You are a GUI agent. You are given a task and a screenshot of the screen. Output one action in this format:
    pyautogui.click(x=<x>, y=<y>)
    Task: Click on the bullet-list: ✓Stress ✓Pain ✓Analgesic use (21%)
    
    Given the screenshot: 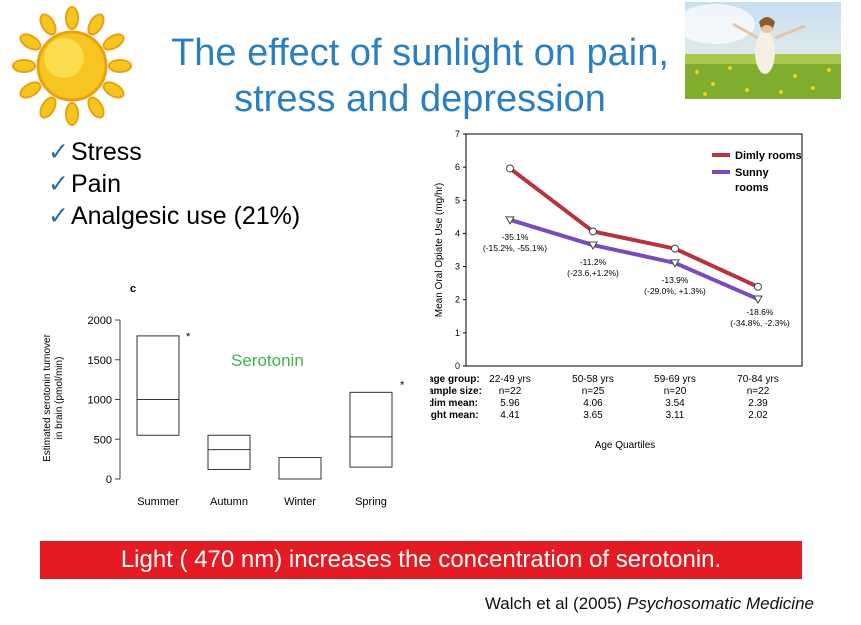 What is the action you would take?
    pyautogui.click(x=174, y=184)
    